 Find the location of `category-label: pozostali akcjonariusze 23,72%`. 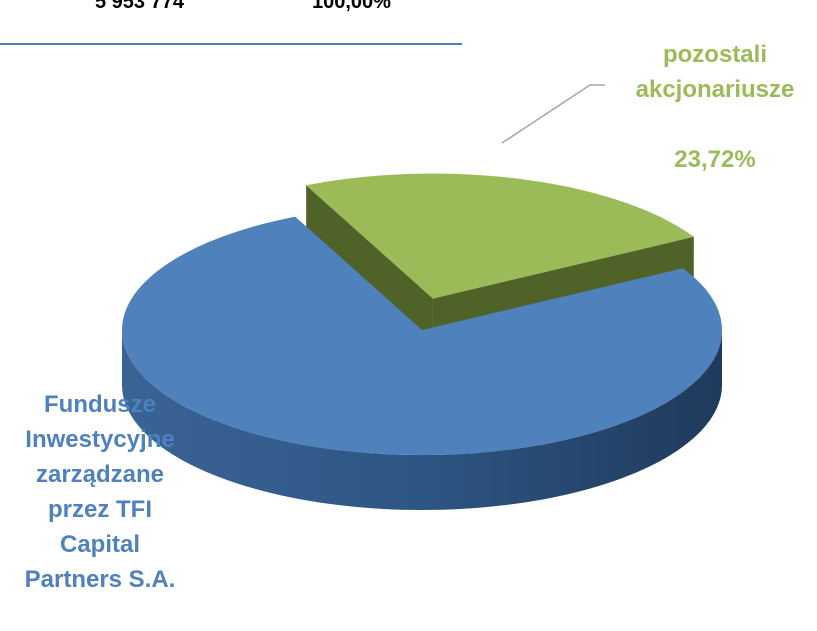

category-label: pozostali akcjonariusze 23,72% is located at coordinates (713, 89).